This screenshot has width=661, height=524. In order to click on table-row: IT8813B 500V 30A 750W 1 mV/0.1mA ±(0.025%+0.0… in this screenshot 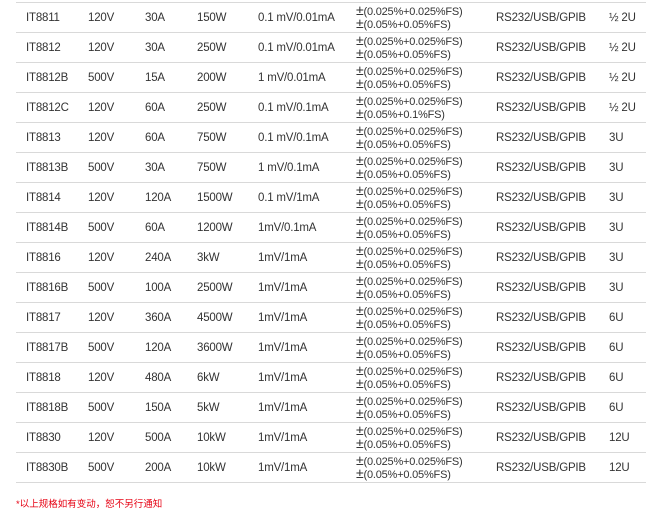, I will do `click(331, 167)`.